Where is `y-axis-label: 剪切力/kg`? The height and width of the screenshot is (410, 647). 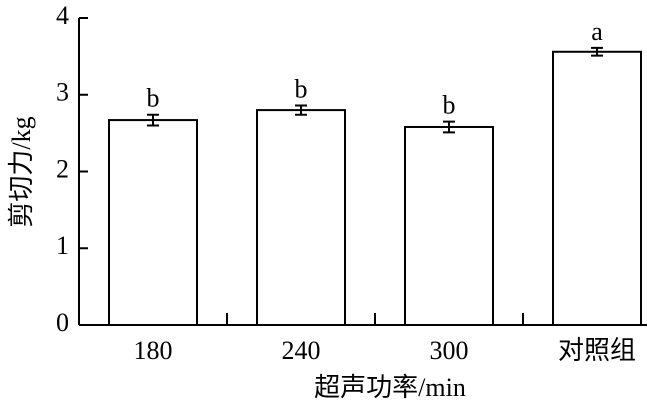 y-axis-label: 剪切力/kg is located at coordinates (21, 171).